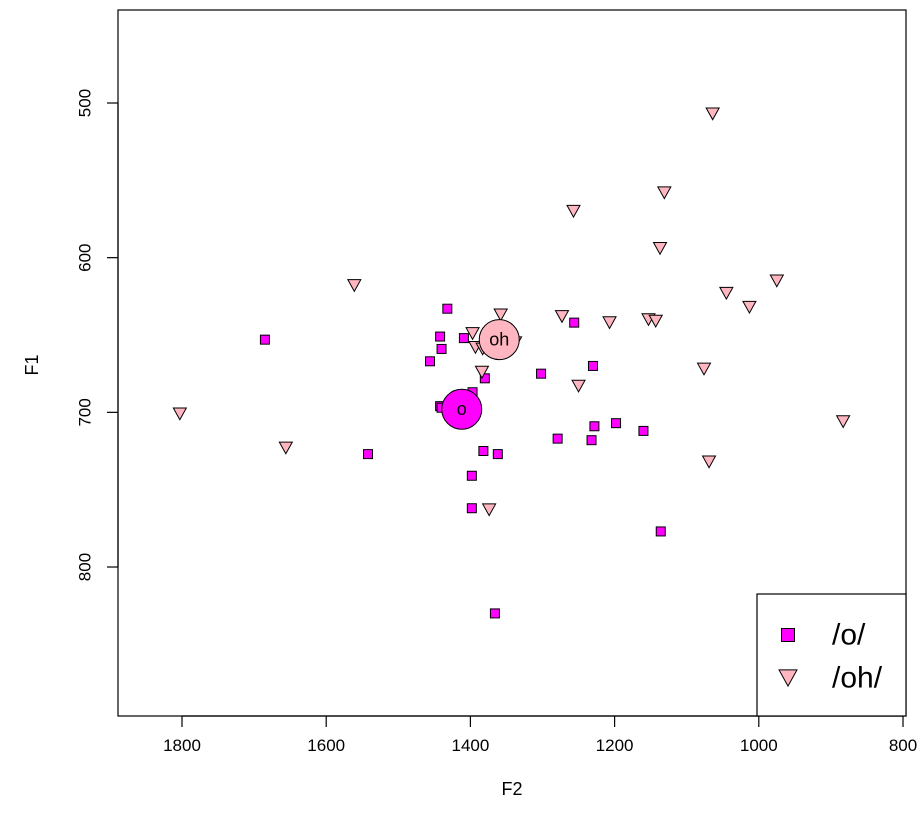 The width and height of the screenshot is (924, 827). I want to click on mean-marker-o, so click(462, 409).